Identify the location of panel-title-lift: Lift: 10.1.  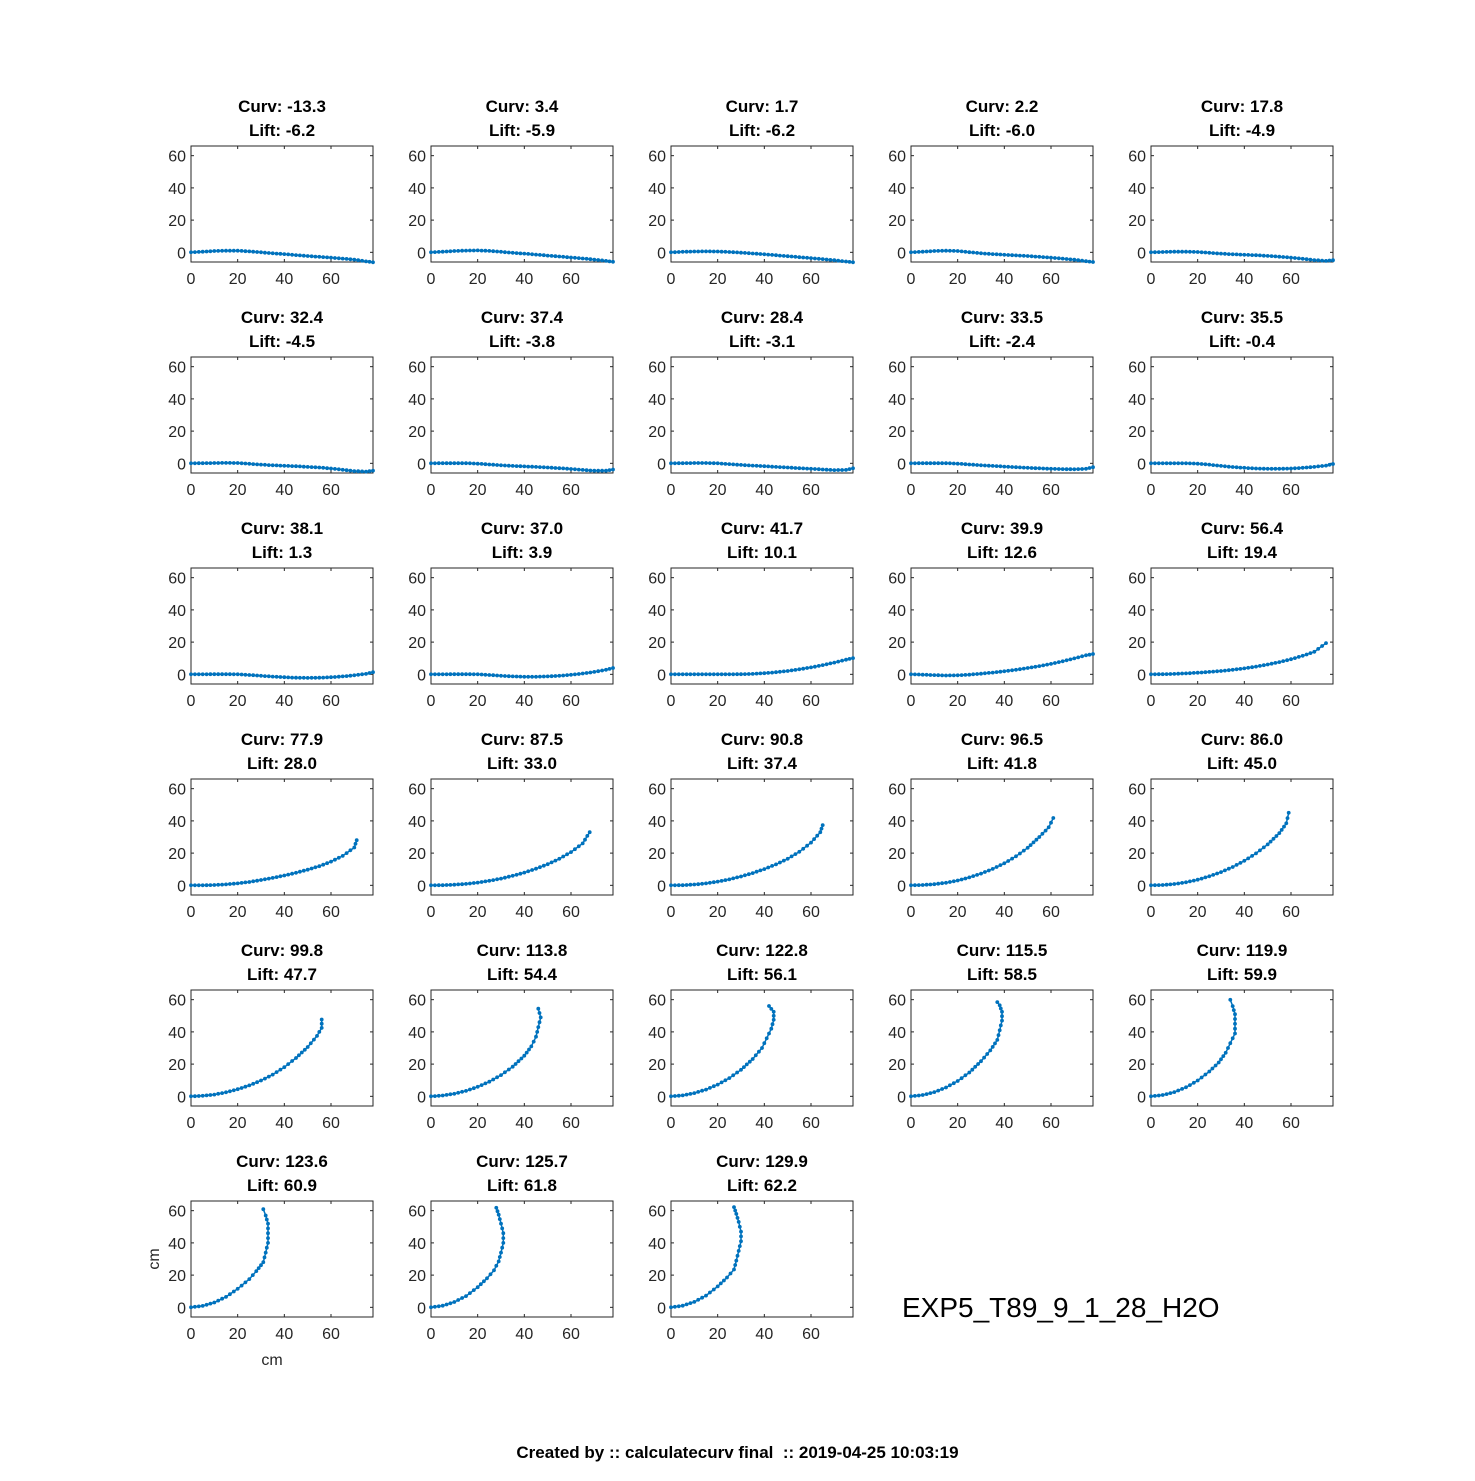
(762, 552).